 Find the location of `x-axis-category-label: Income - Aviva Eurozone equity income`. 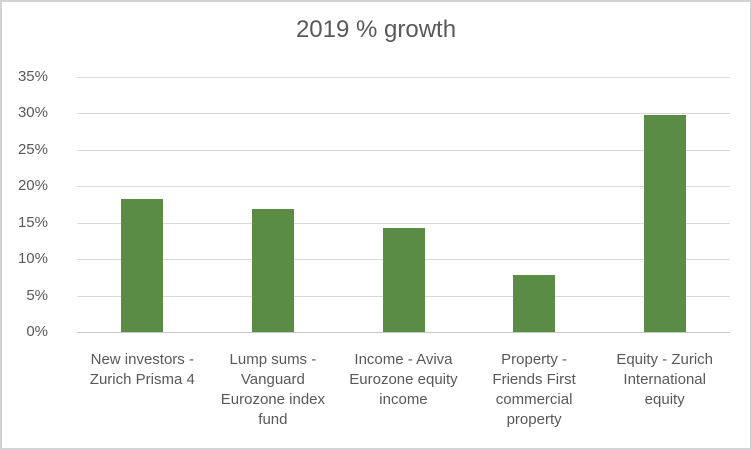

x-axis-category-label: Income - Aviva Eurozone equity income is located at coordinates (403, 379).